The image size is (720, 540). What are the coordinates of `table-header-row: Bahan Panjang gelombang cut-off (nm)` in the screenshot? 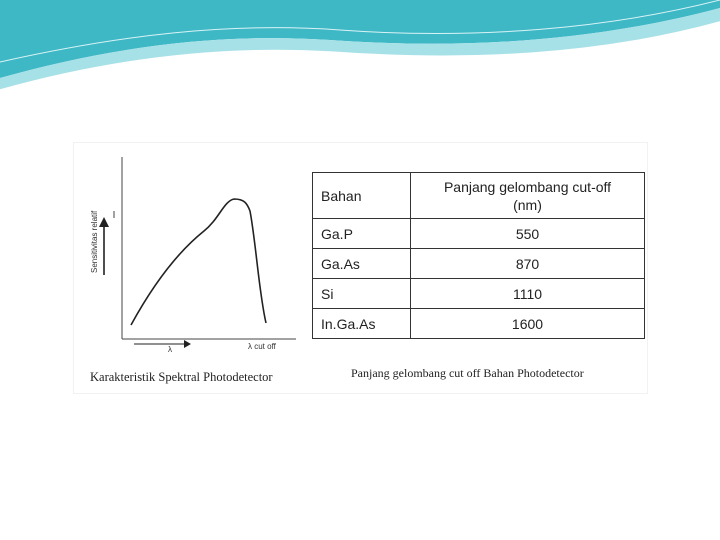 It's located at (478, 195).